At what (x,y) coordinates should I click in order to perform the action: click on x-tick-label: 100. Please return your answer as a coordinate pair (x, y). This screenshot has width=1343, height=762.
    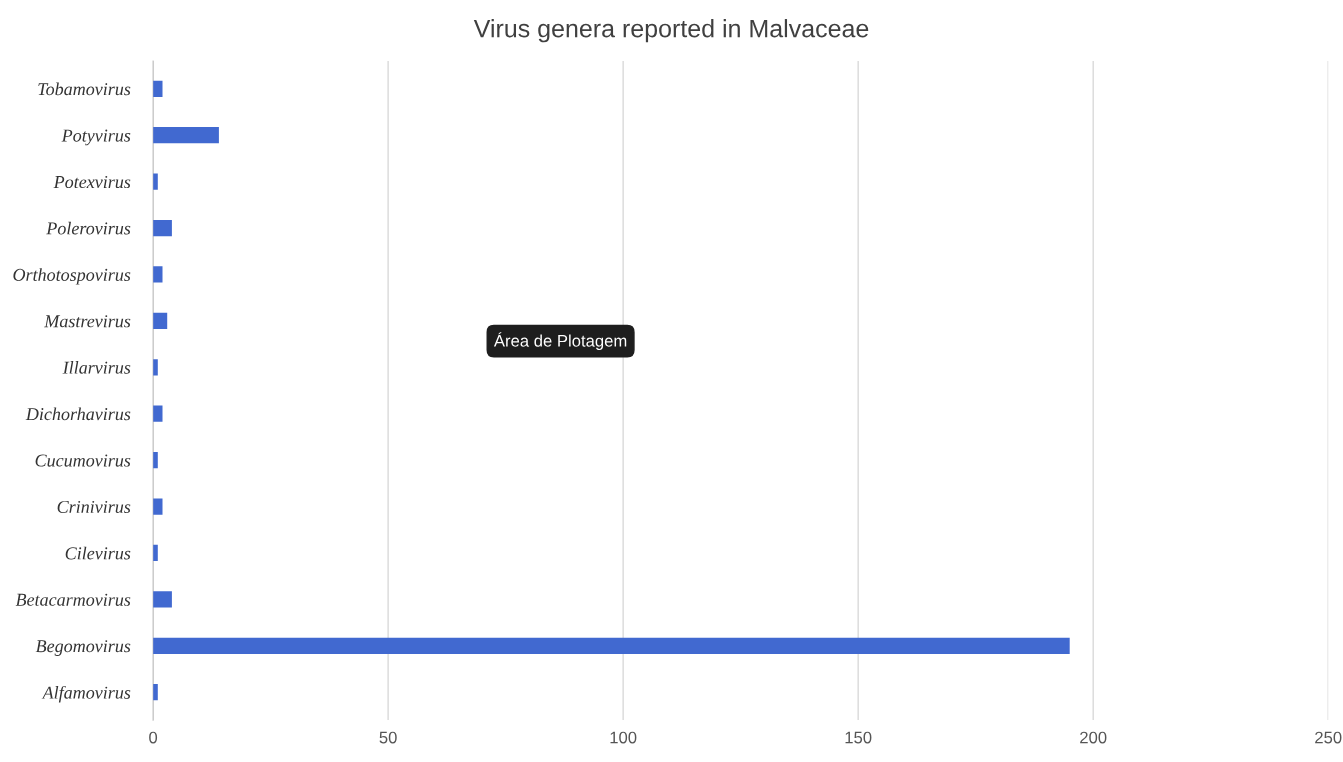
    Looking at the image, I should click on (623, 737).